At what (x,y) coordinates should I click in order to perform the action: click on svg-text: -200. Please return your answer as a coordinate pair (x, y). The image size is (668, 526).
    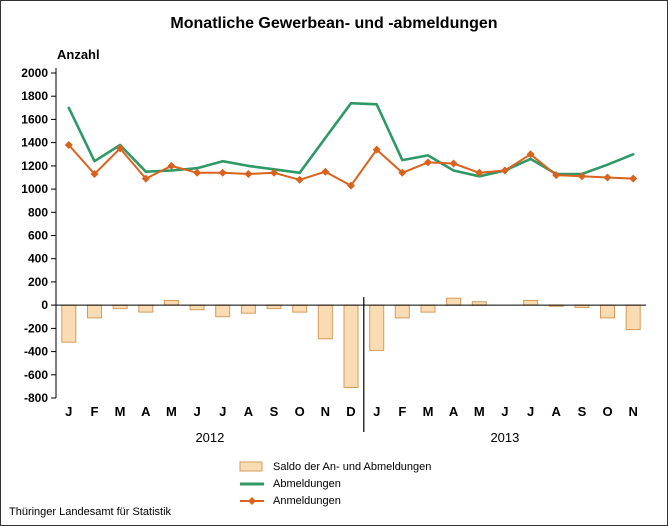
    Looking at the image, I should click on (36, 328).